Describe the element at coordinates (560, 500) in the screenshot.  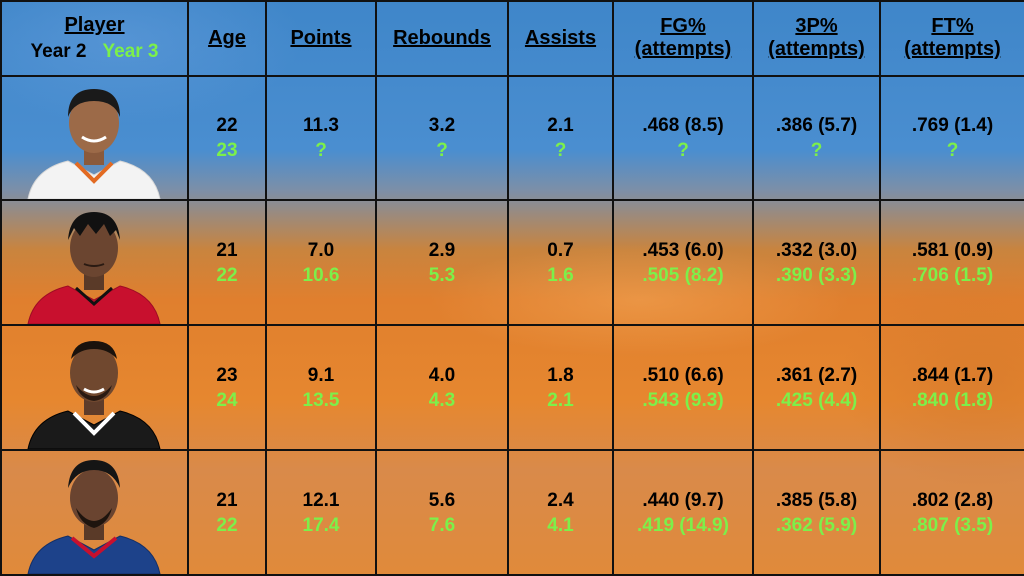
I see `year2-assists: 2.4` at that location.